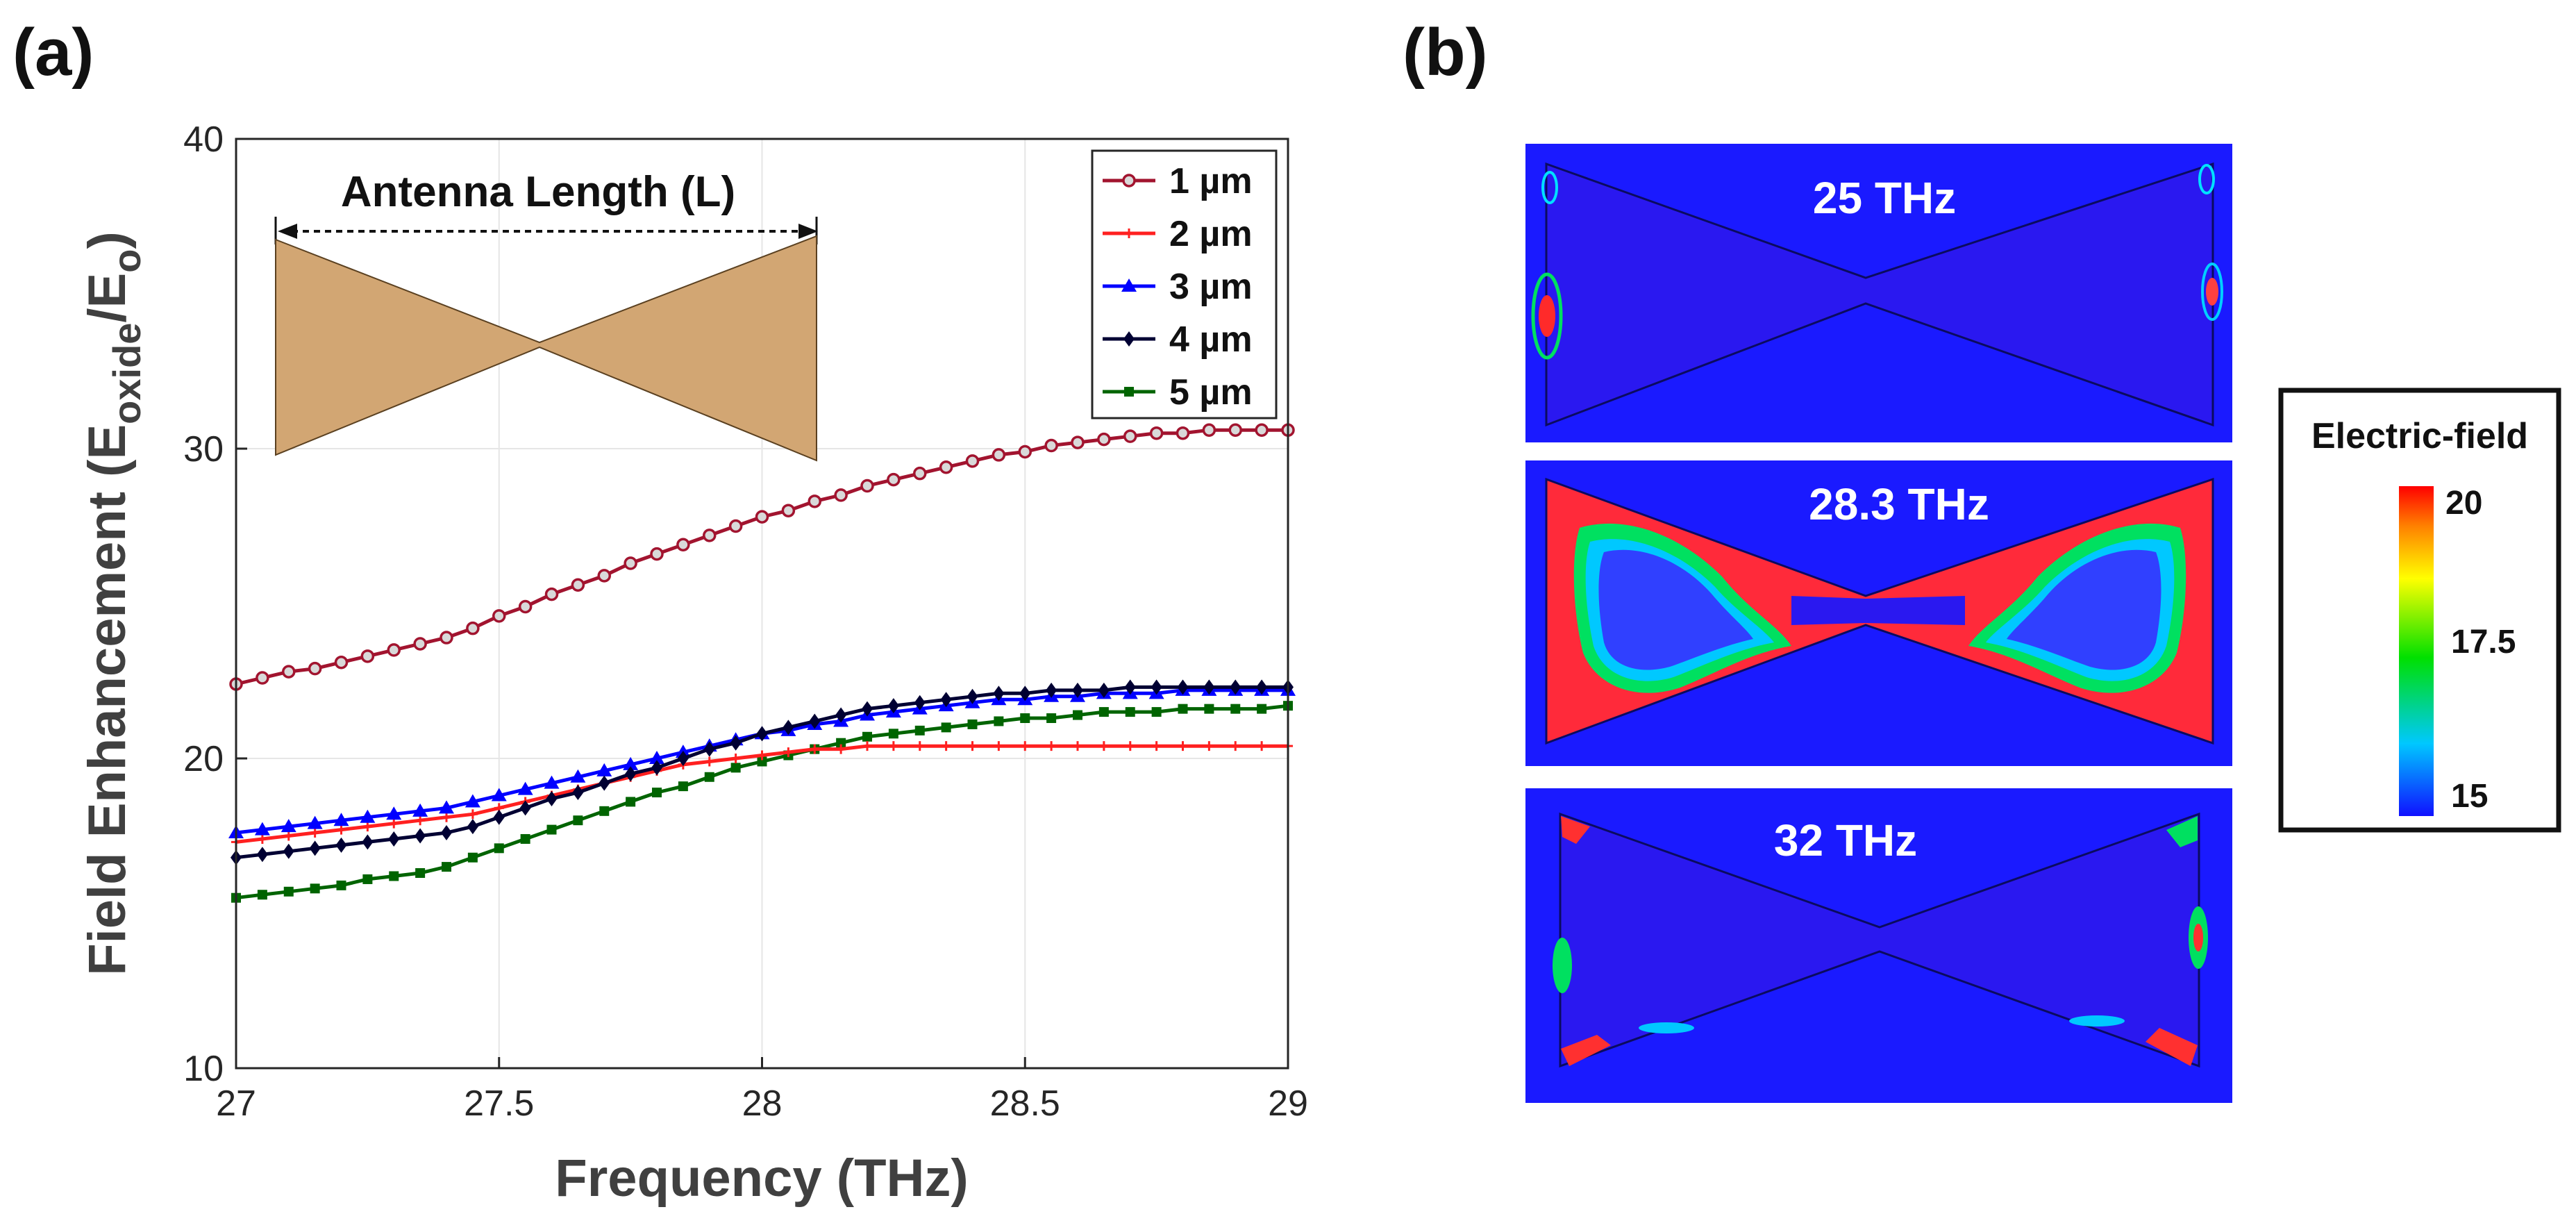 The height and width of the screenshot is (1230, 2576). What do you see at coordinates (1884, 198) in the screenshot?
I see `field-map-label: 25 THz` at bounding box center [1884, 198].